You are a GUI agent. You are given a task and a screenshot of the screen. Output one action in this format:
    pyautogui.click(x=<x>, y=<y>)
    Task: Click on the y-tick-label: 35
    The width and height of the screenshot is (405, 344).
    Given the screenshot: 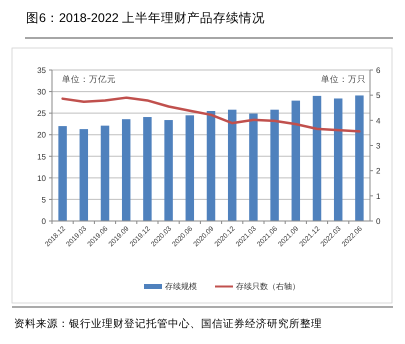 What is the action you would take?
    pyautogui.click(x=42, y=70)
    